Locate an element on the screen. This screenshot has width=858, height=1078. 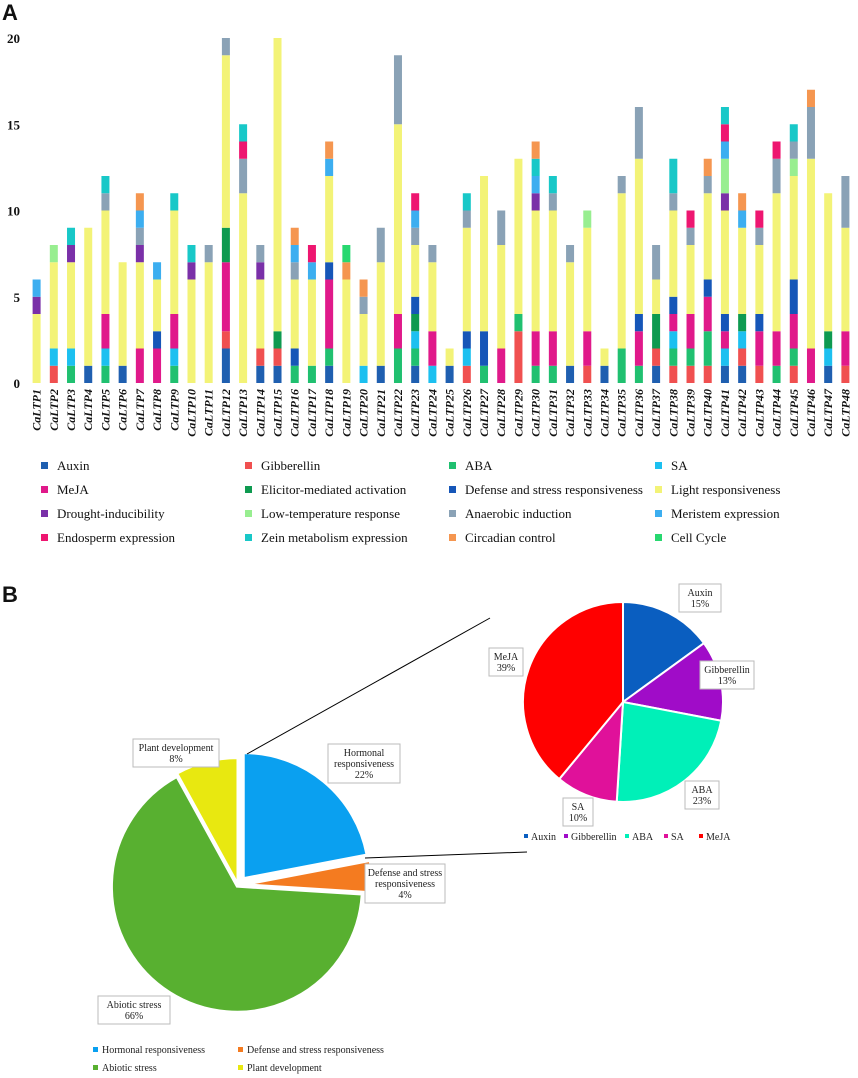
x-tick-label-CaLTP14: CaLTP14 is located at coordinates (260, 413).